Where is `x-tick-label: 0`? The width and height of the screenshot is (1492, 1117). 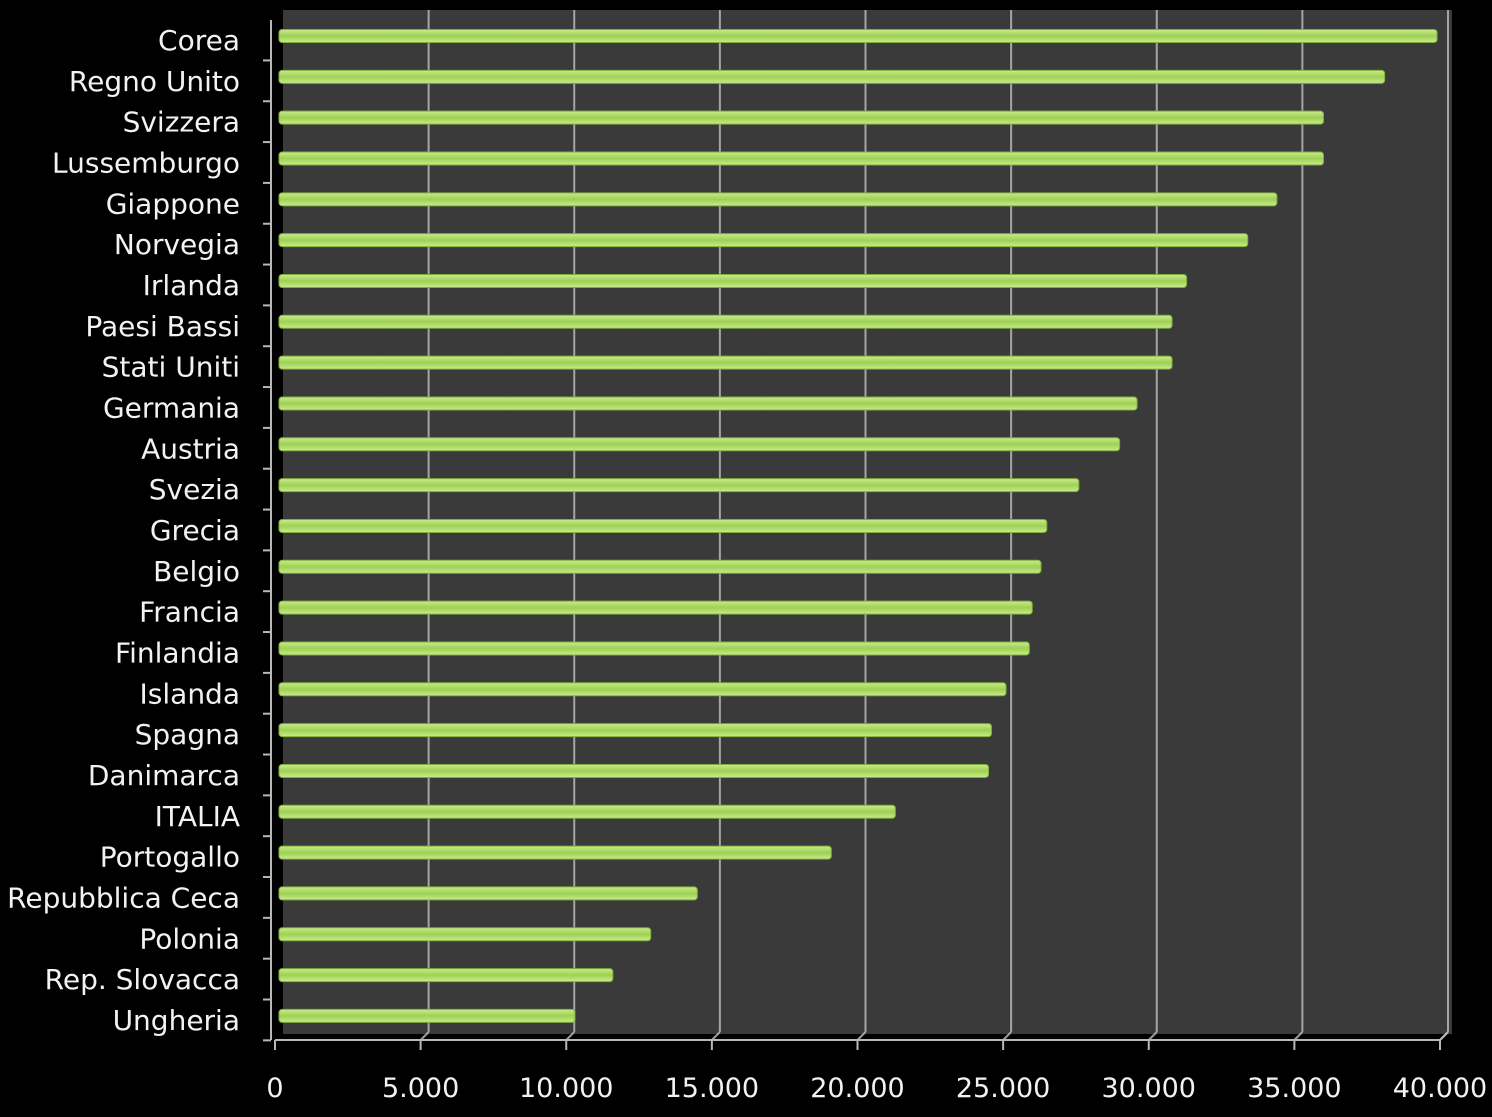 x-tick-label: 0 is located at coordinates (274, 1088).